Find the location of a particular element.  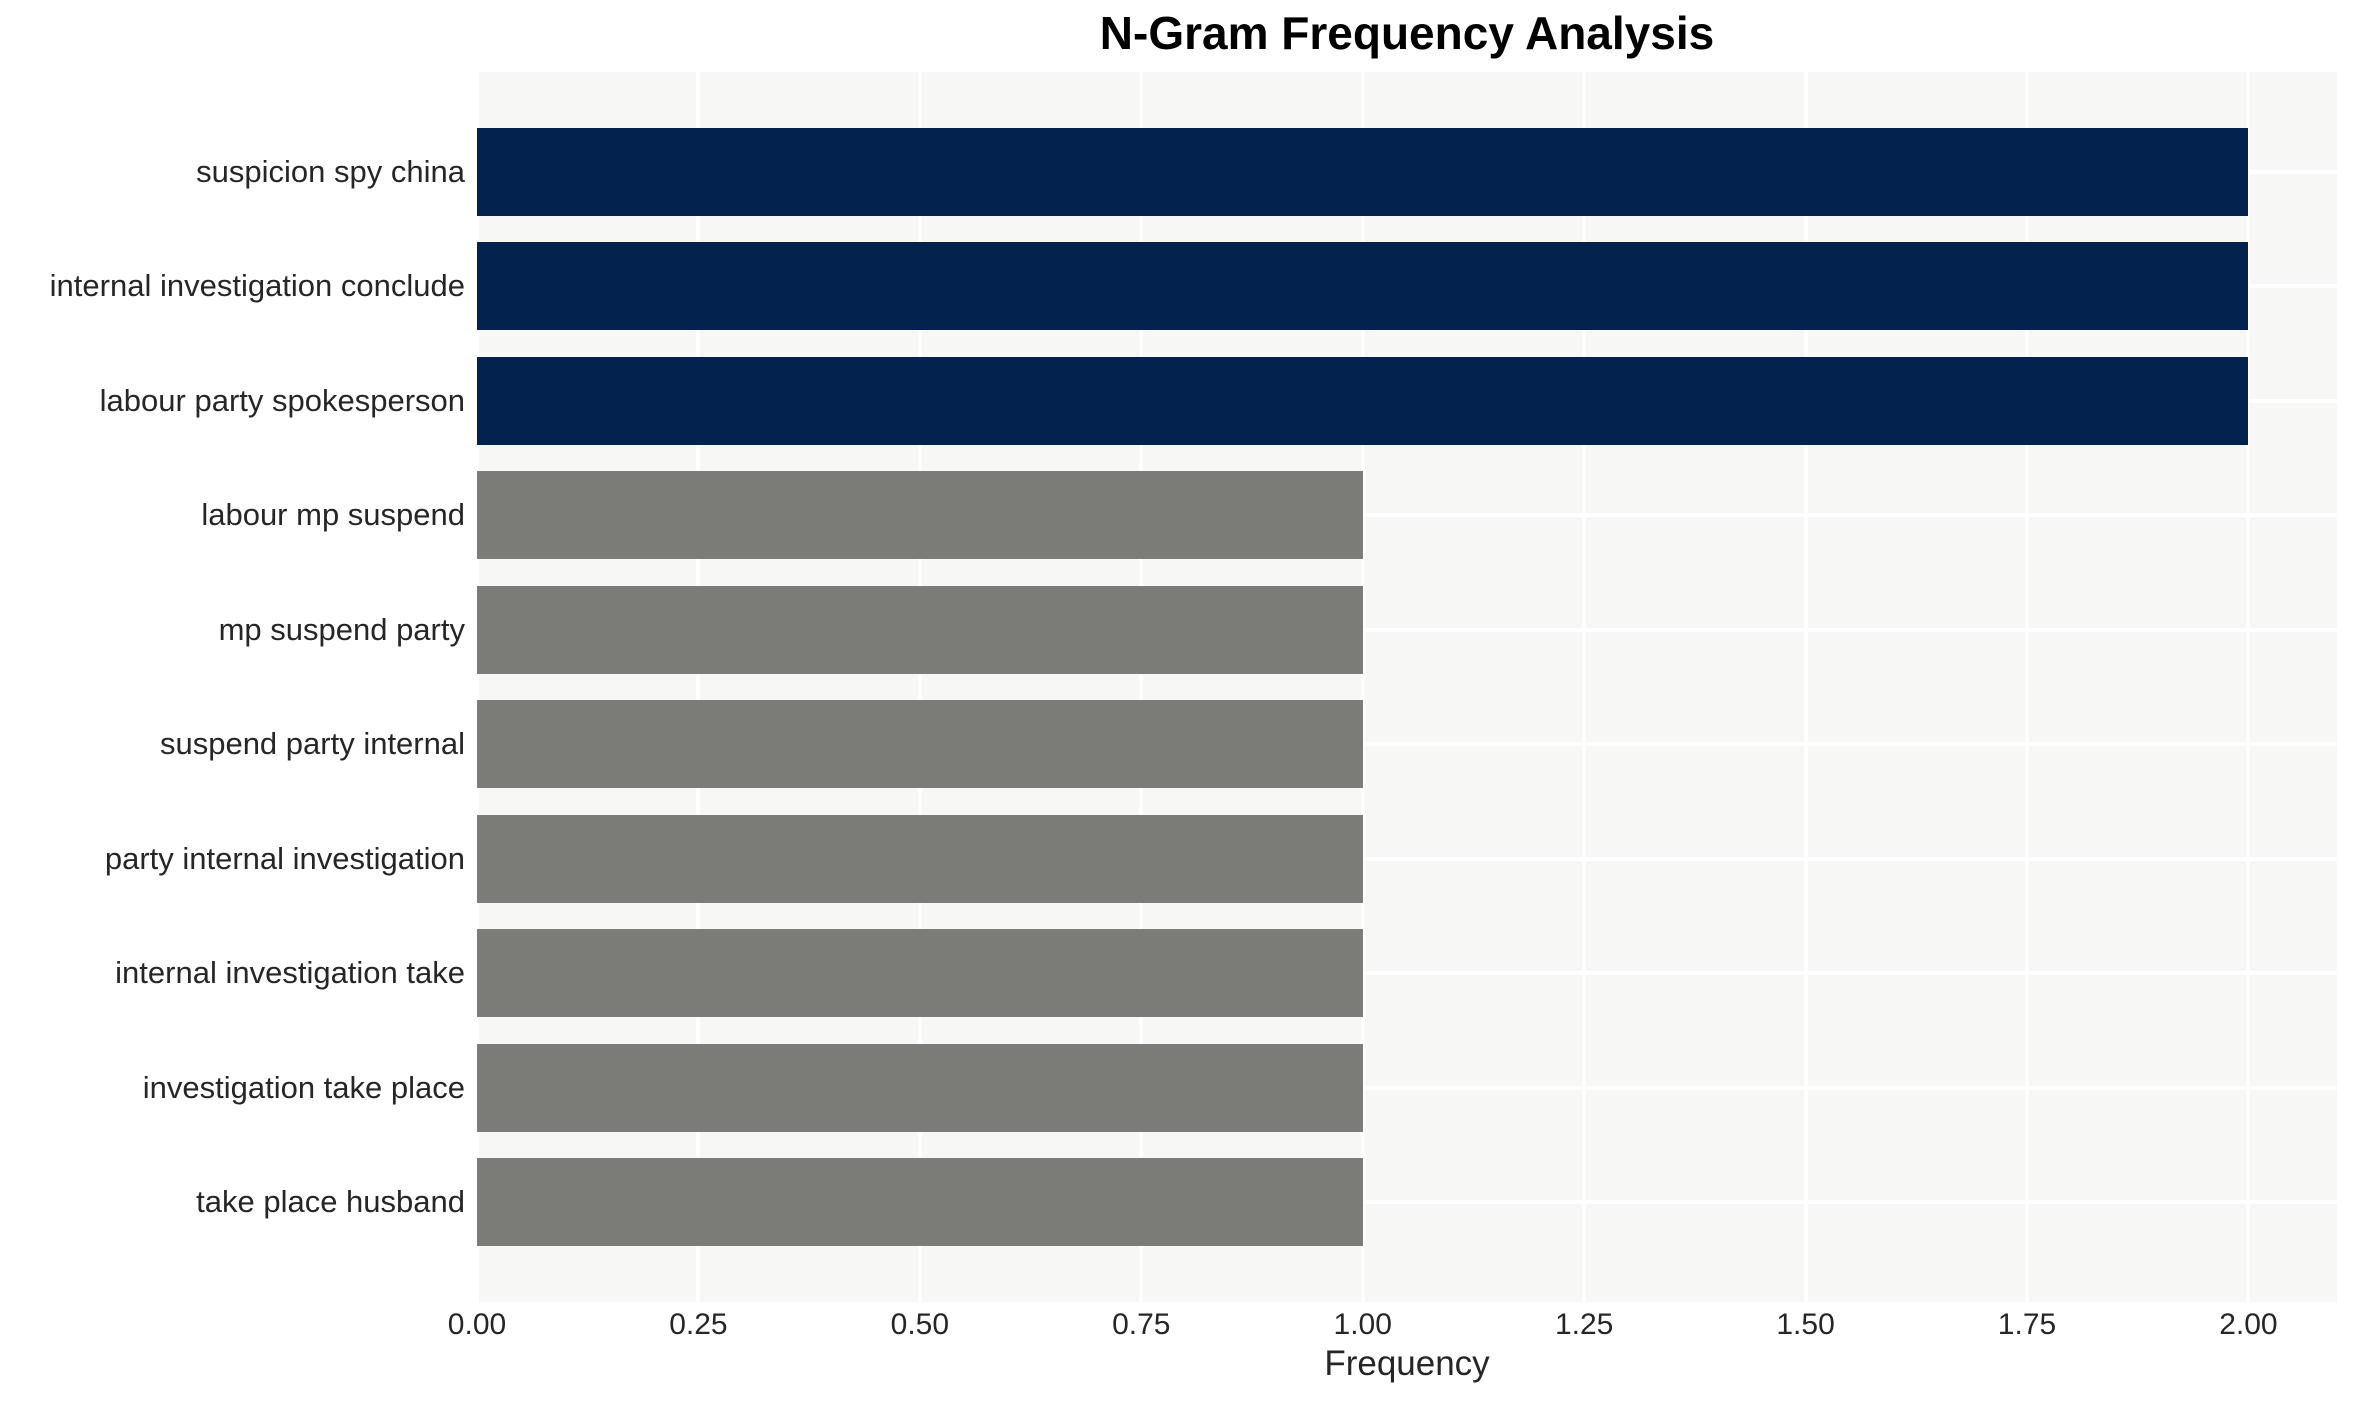

bar-suspicion-spy-china is located at coordinates (1363, 171).